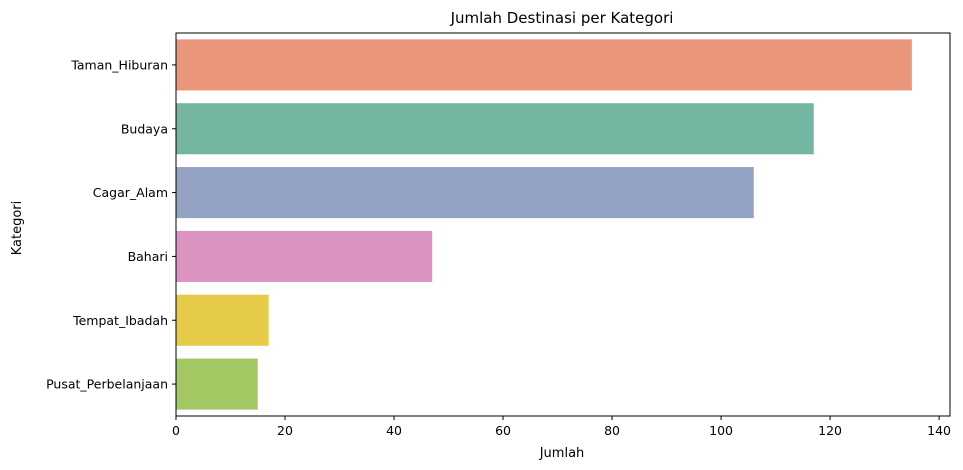 Image resolution: width=963 pixels, height=470 pixels. Describe the element at coordinates (130, 192) in the screenshot. I see `y-tick-label: Cagar_Alam` at that location.